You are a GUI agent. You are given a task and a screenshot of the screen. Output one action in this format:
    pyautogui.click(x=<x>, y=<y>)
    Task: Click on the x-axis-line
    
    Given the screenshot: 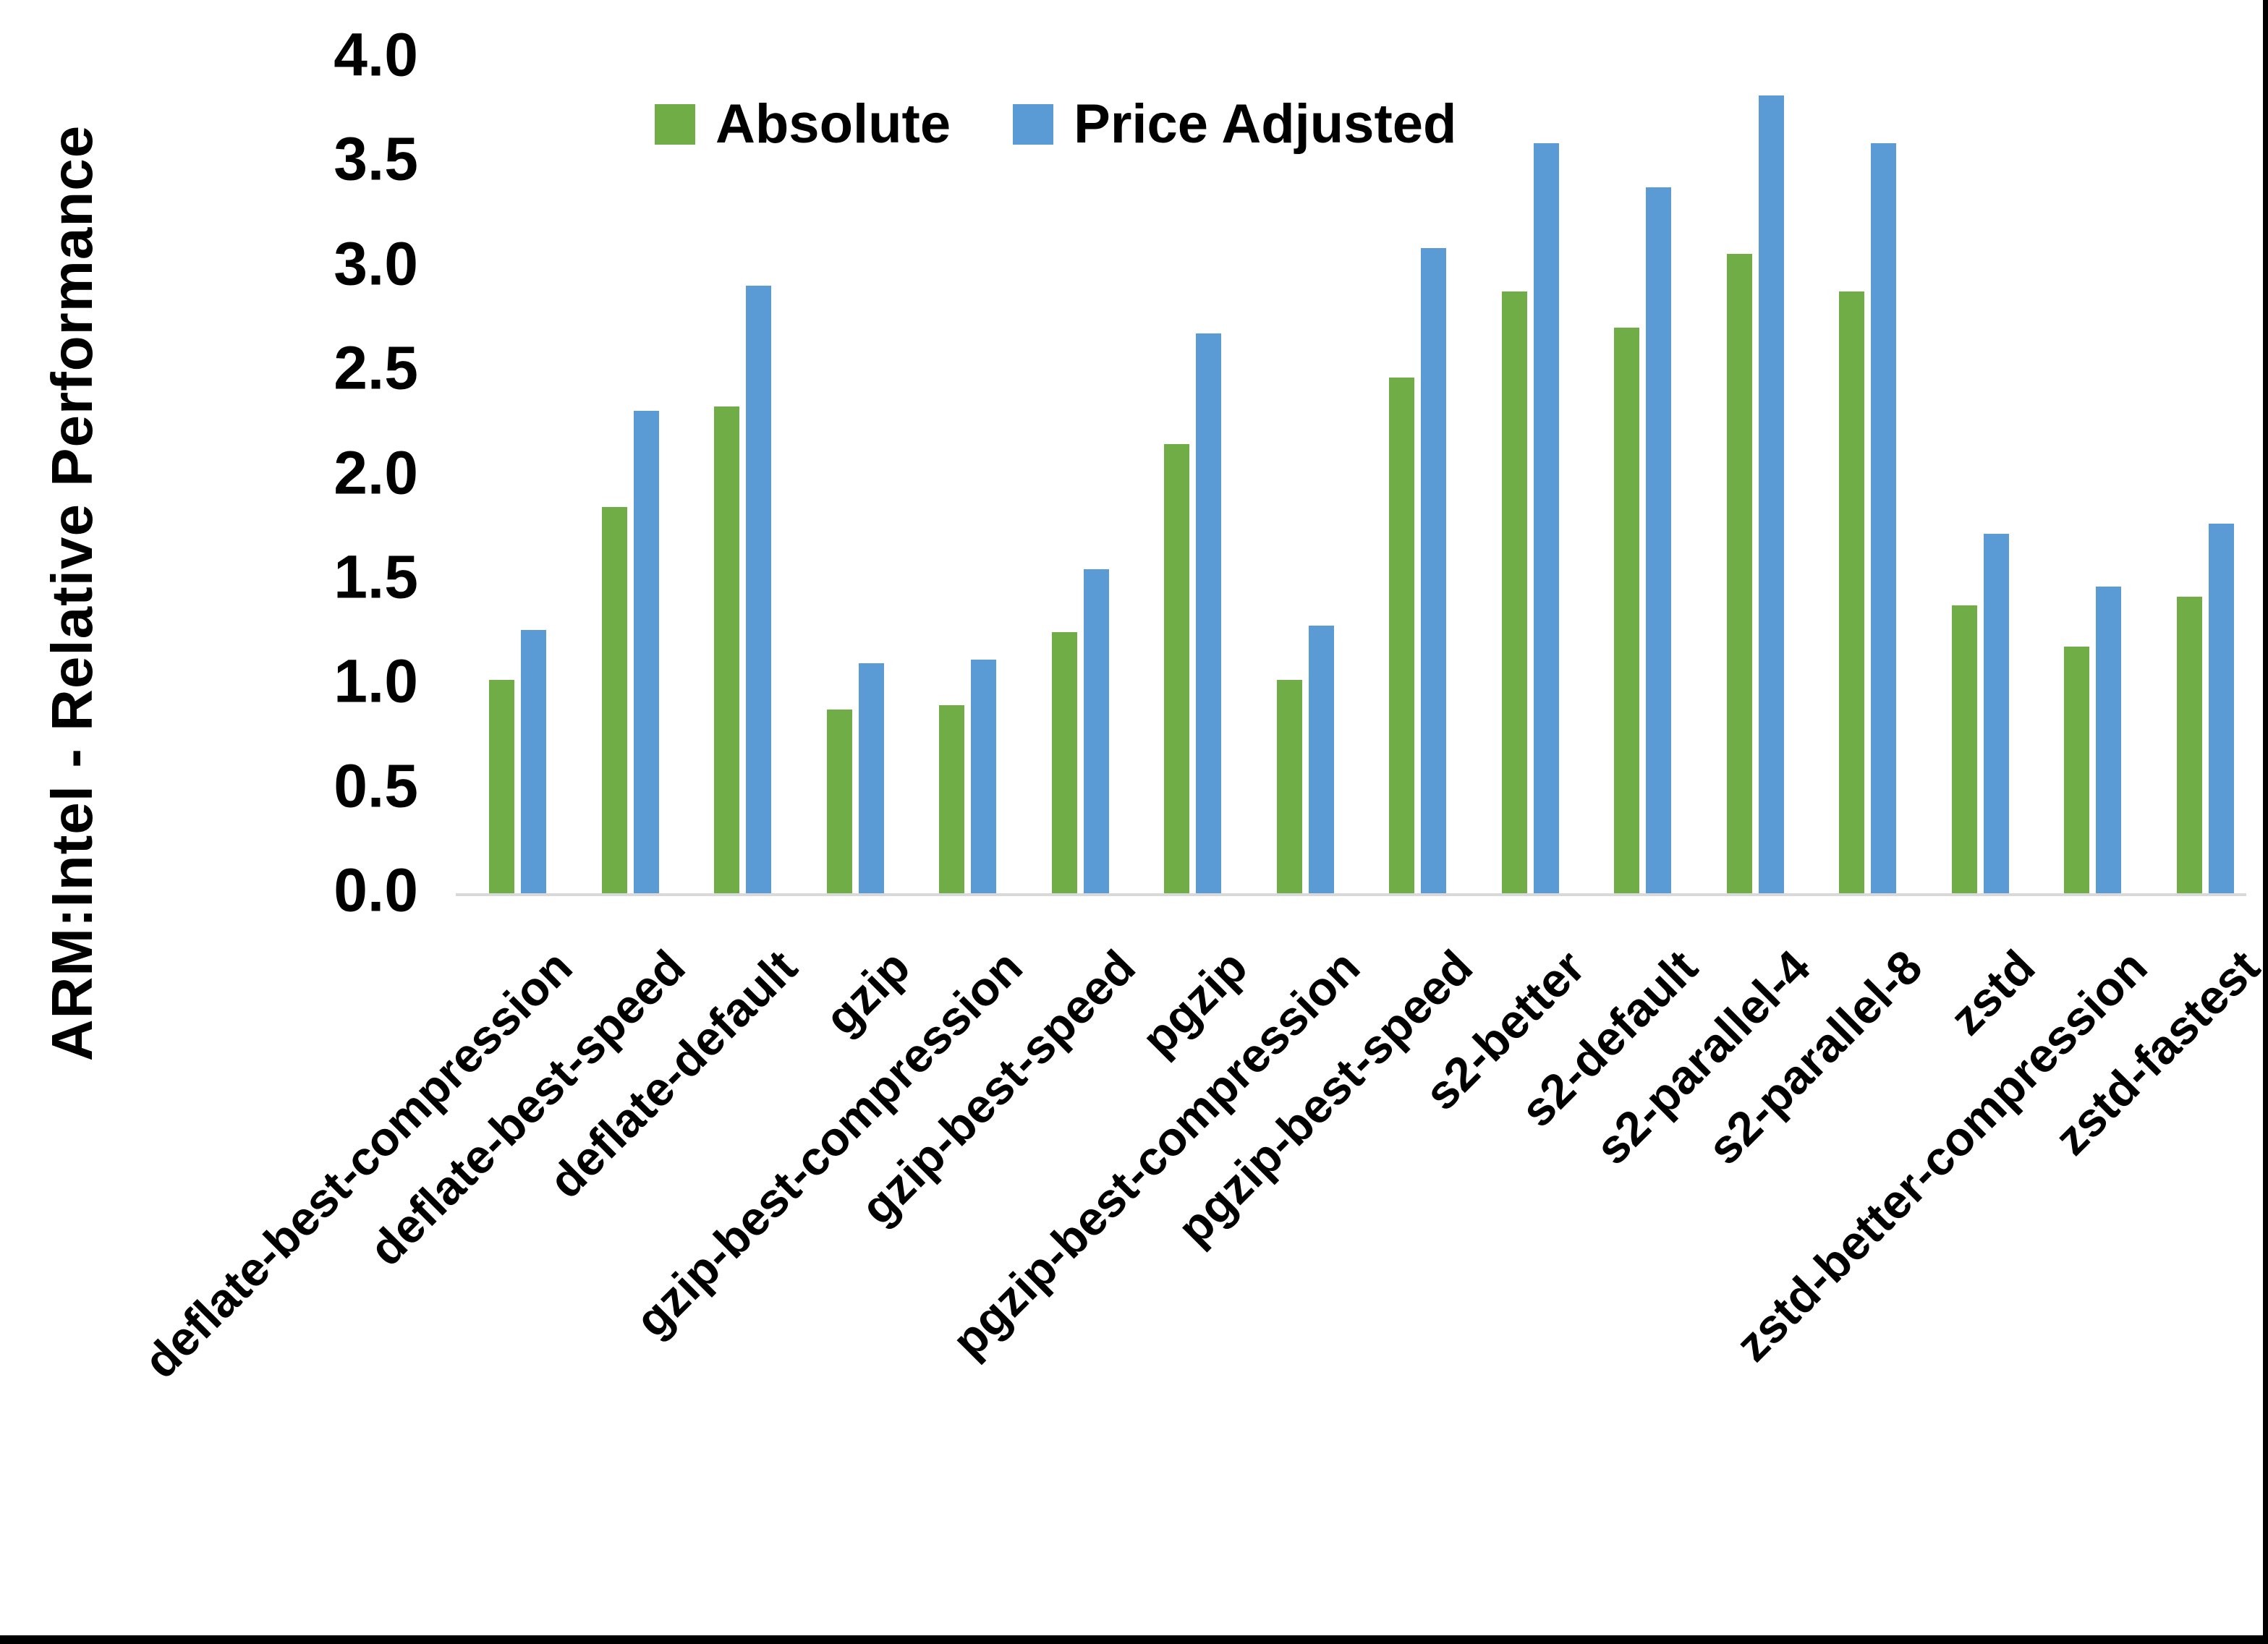 What is the action you would take?
    pyautogui.click(x=1351, y=894)
    